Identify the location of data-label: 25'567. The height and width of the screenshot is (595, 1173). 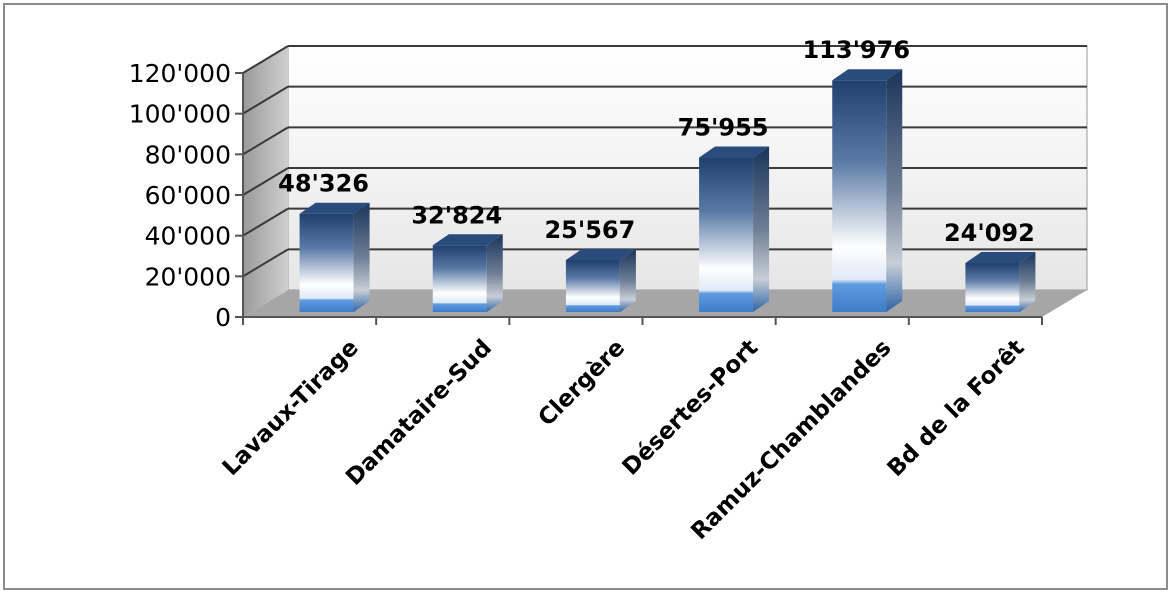
(589, 230).